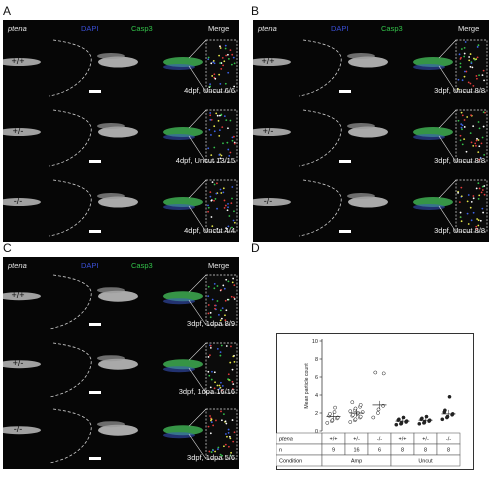 This screenshot has height=477, width=500. Describe the element at coordinates (316, 414) in the screenshot. I see `y-tick-label: 2` at that location.